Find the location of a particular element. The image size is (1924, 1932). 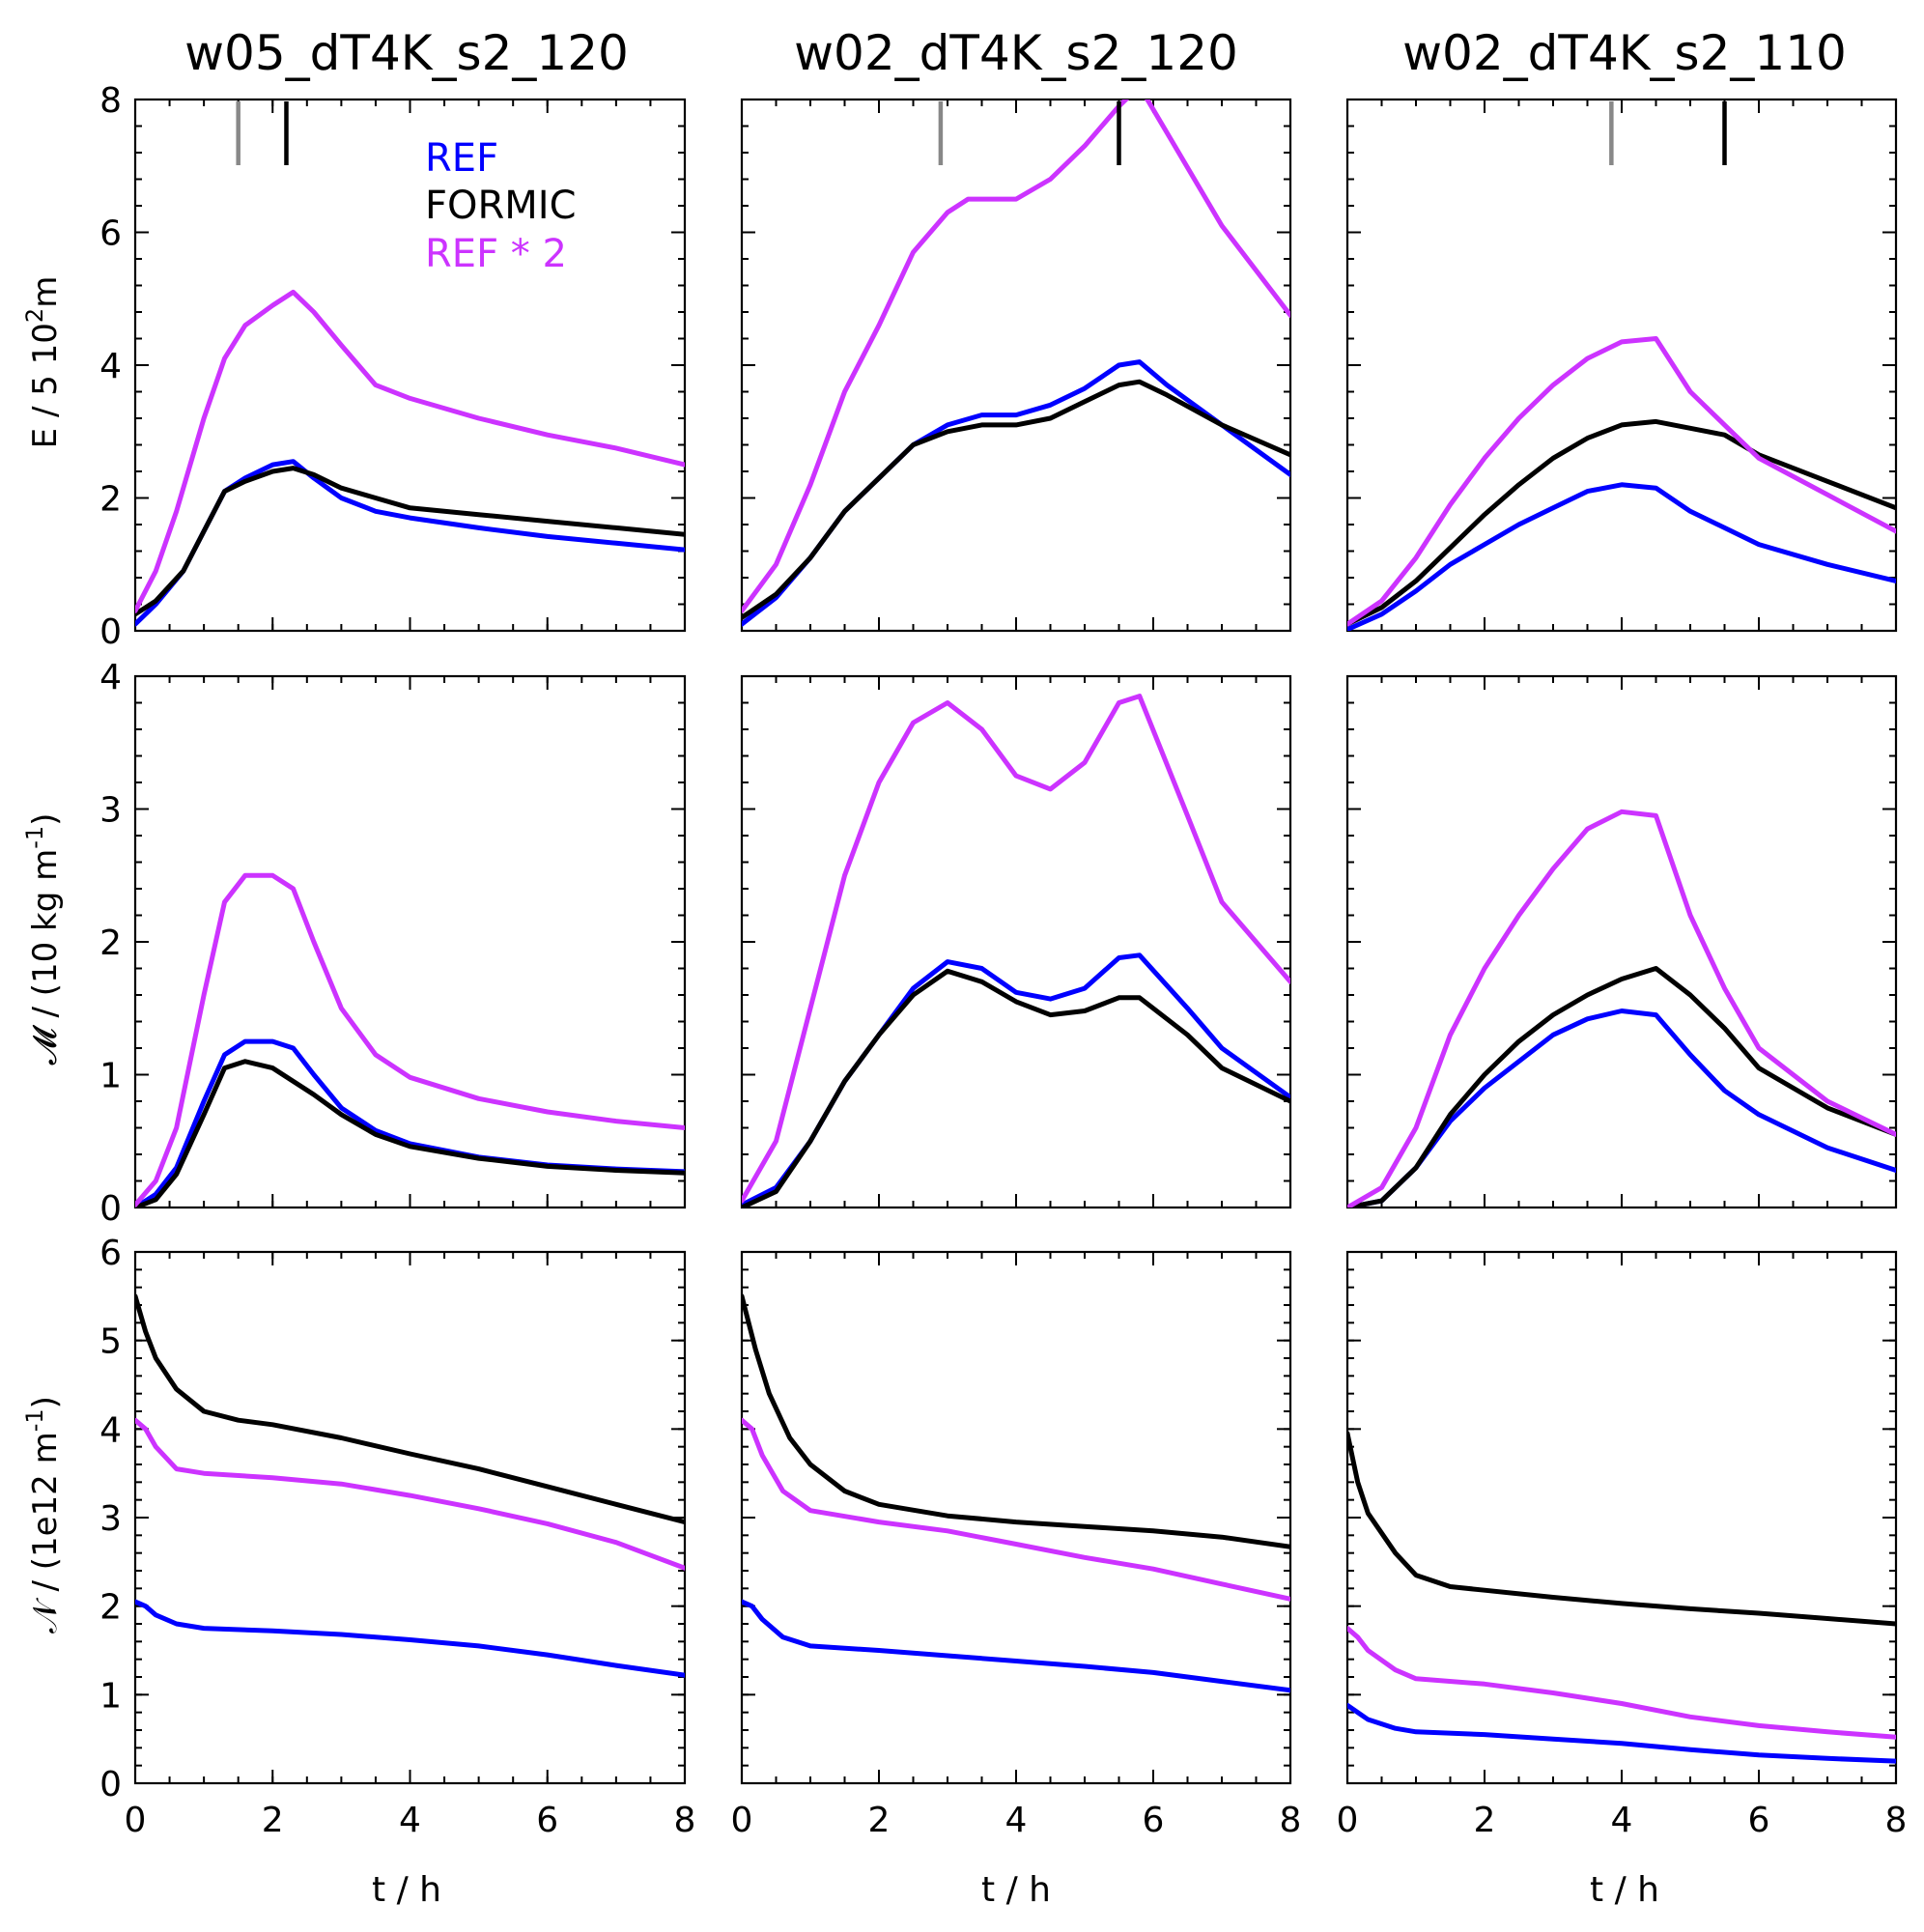

xlabel-col-1: t / h is located at coordinates (406, 1890).